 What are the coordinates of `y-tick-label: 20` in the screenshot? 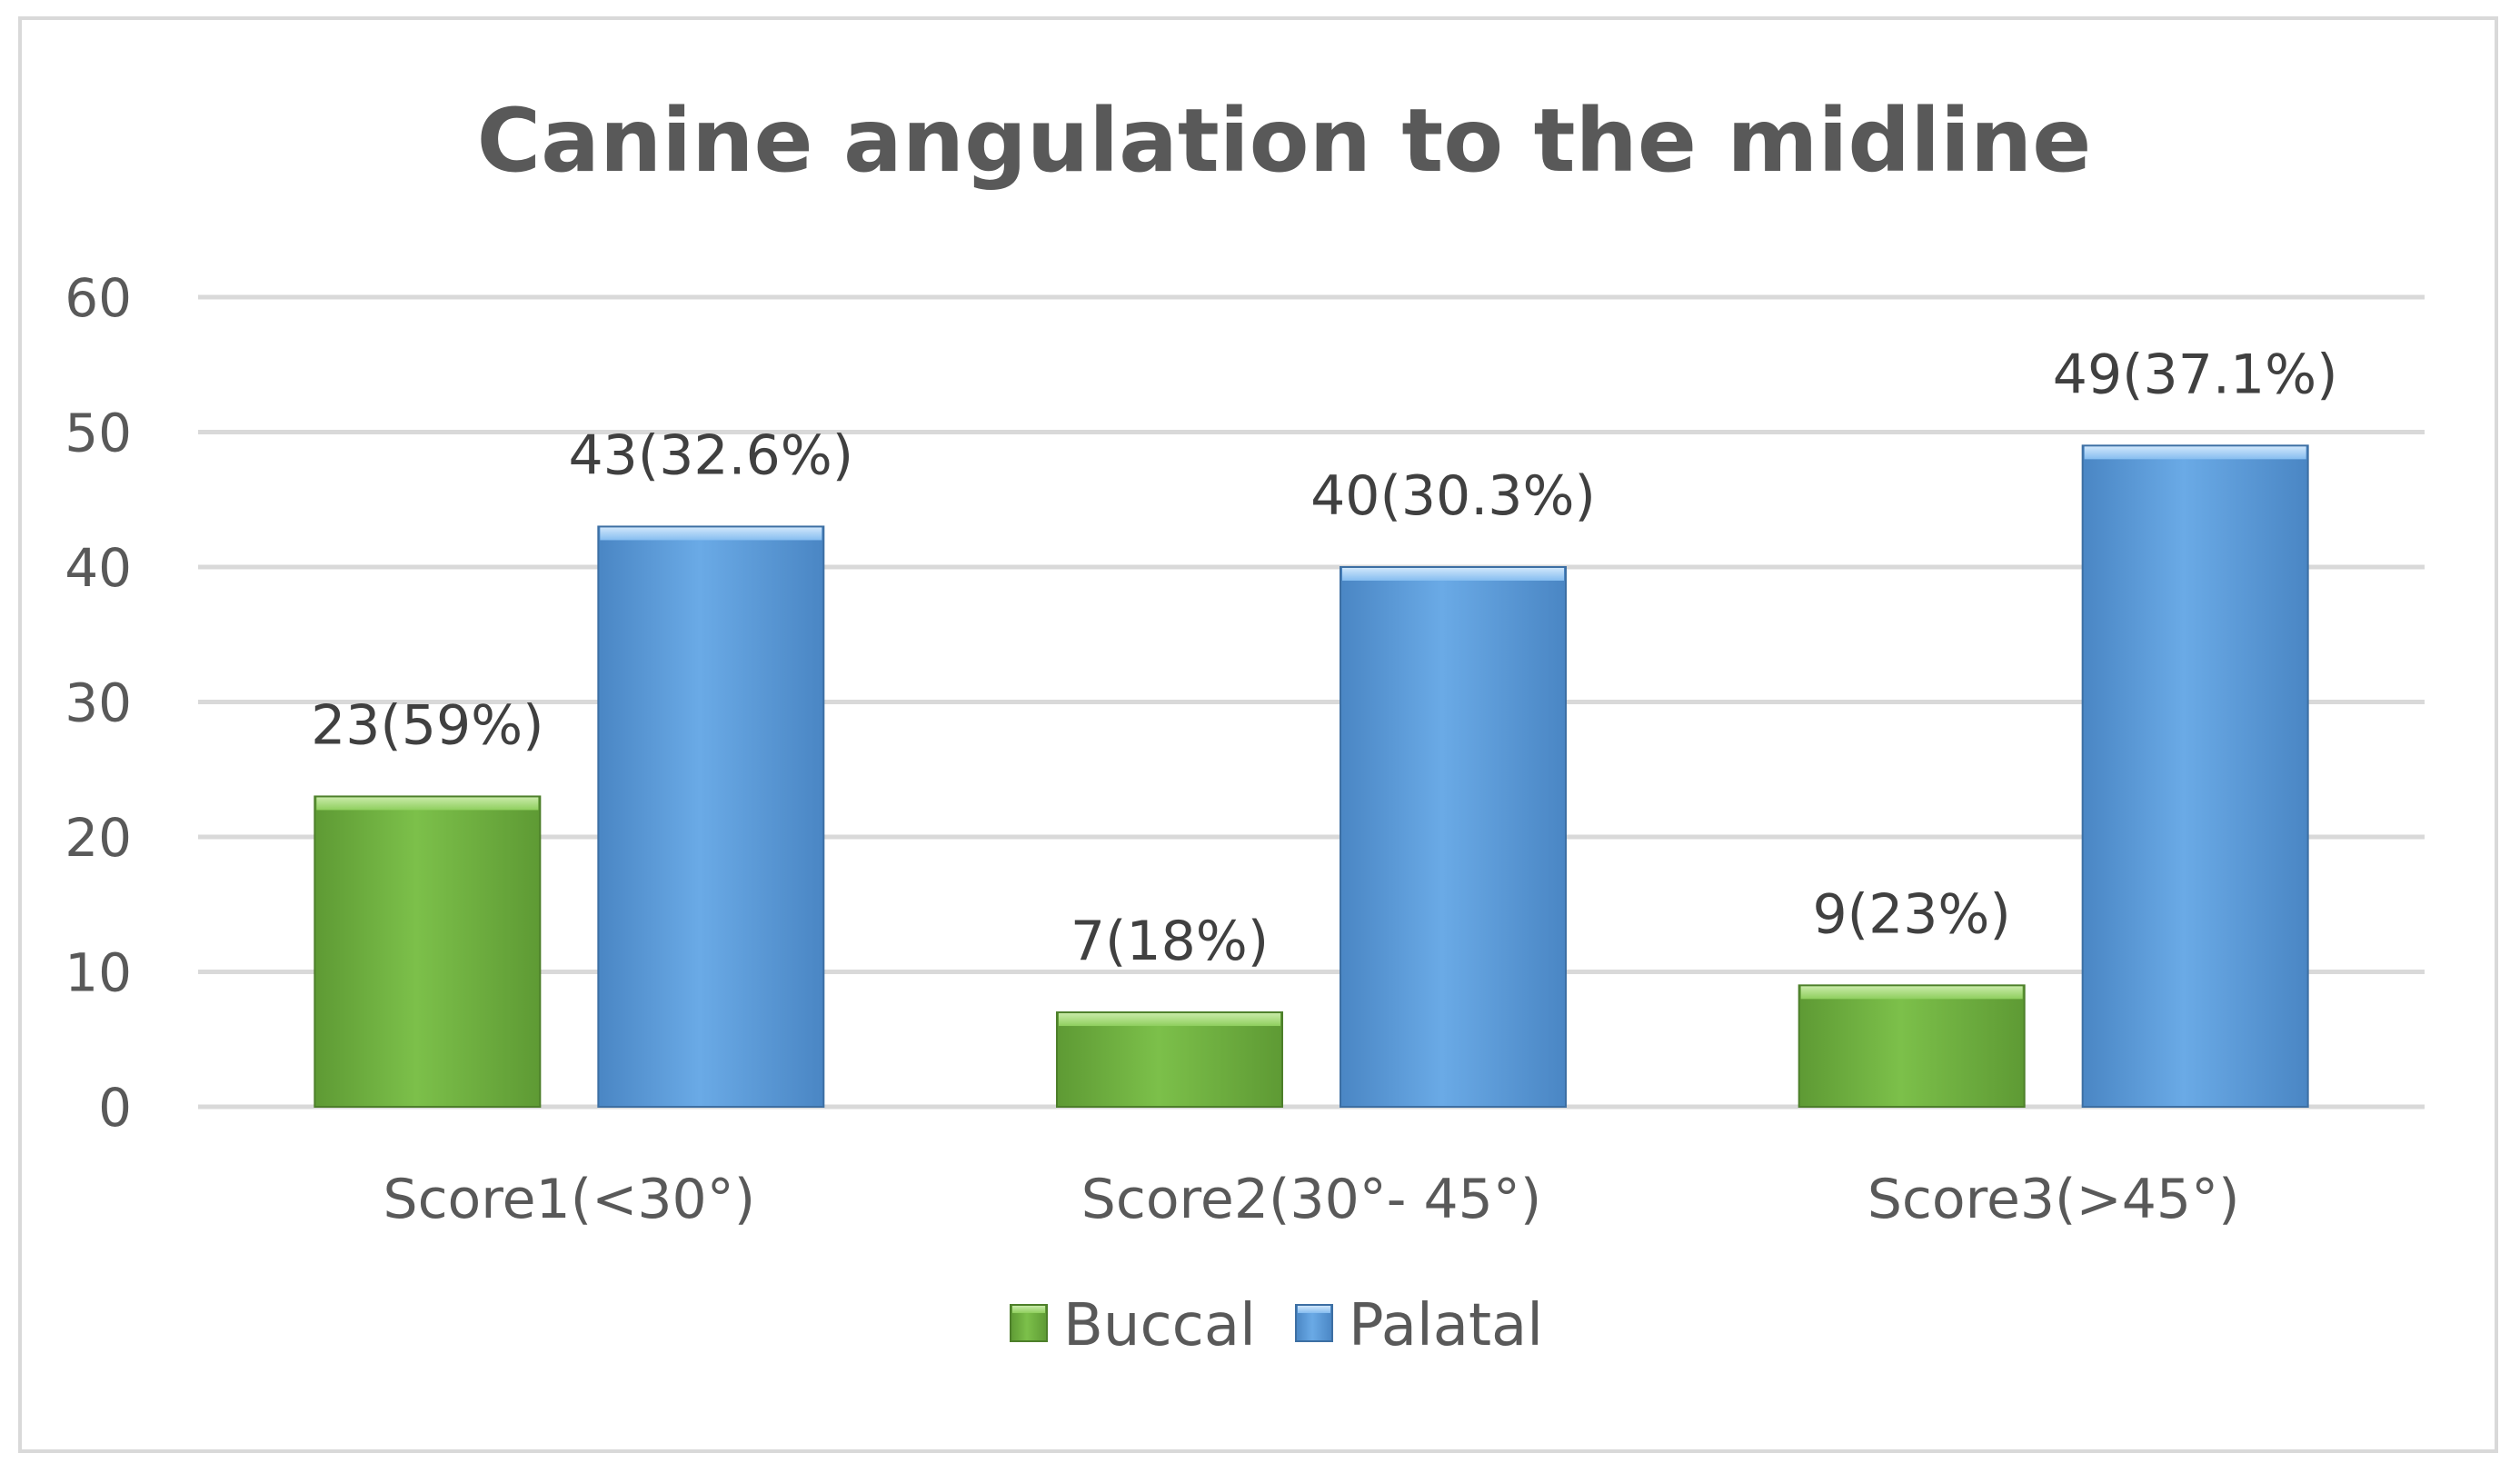 It's located at (98, 838).